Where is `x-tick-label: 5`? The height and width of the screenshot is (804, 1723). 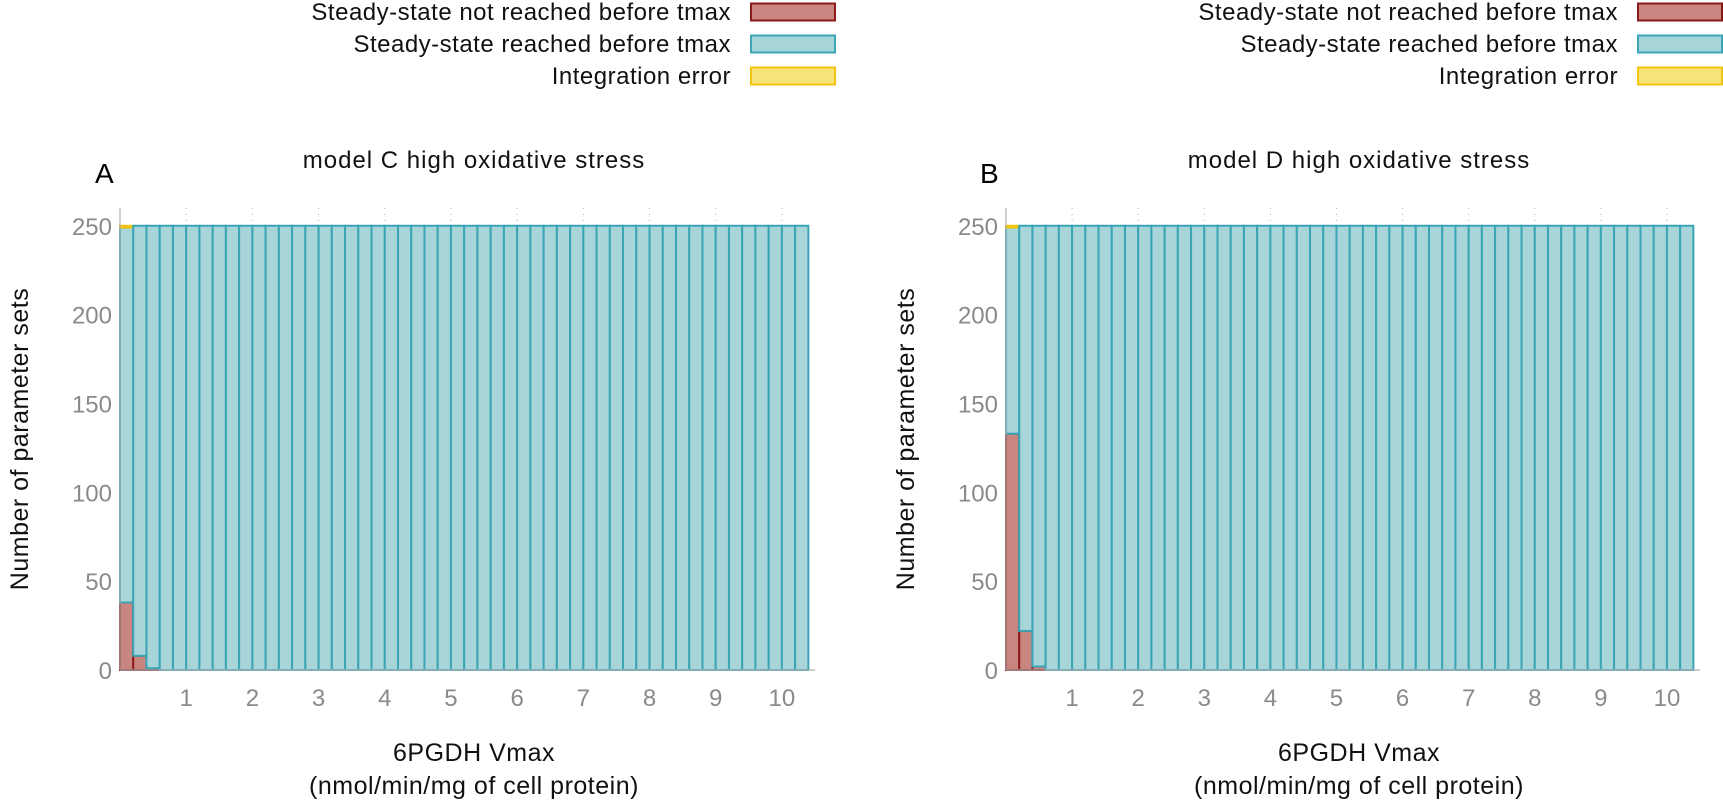 x-tick-label: 5 is located at coordinates (1336, 698).